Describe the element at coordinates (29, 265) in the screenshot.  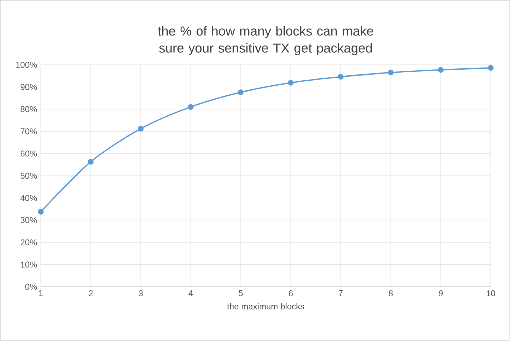
I see `y-tick-label: 10%` at that location.